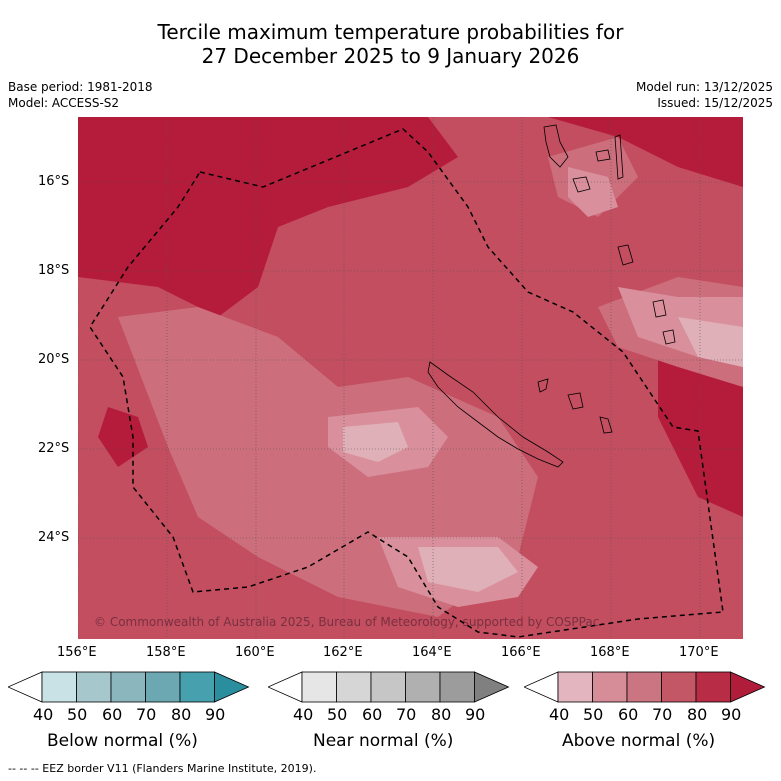  I want to click on cb-above-tick: 70, so click(662, 714).